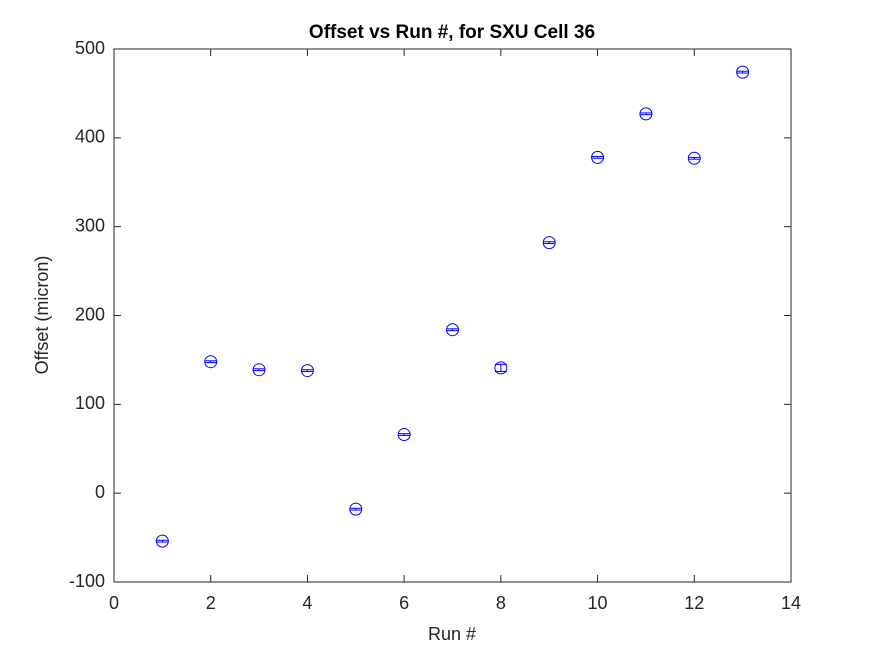  What do you see at coordinates (87, 581) in the screenshot?
I see `y-tick-label: -100` at bounding box center [87, 581].